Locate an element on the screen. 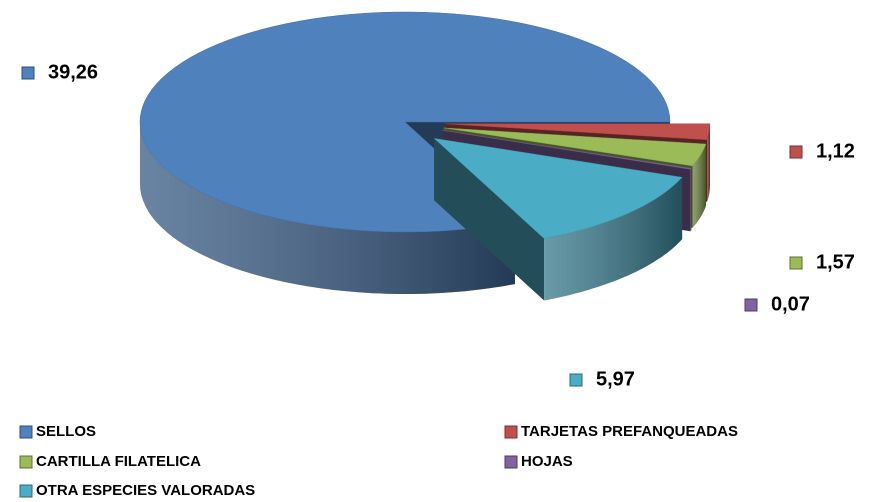 The width and height of the screenshot is (875, 502). data-label: 0,07 is located at coordinates (790, 304).